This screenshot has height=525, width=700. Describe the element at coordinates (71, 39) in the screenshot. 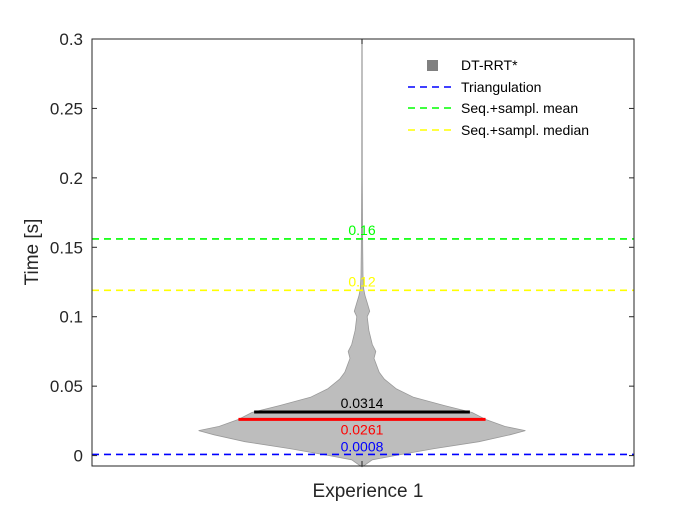

I see `y-tick-label-6: 0.3` at that location.